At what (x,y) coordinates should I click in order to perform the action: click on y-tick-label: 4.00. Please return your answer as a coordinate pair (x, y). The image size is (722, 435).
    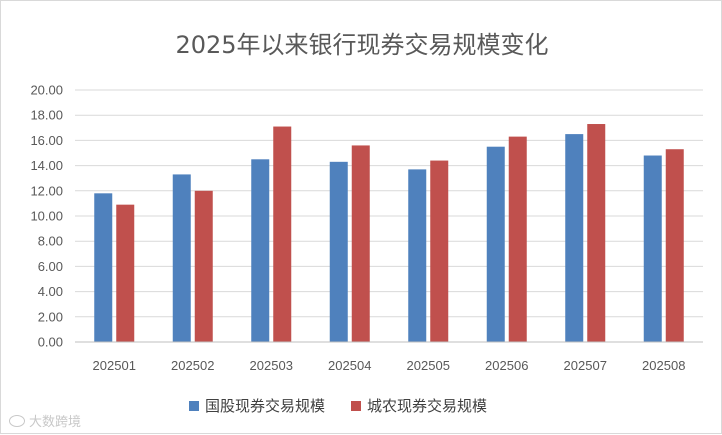
    Looking at the image, I should click on (50, 291).